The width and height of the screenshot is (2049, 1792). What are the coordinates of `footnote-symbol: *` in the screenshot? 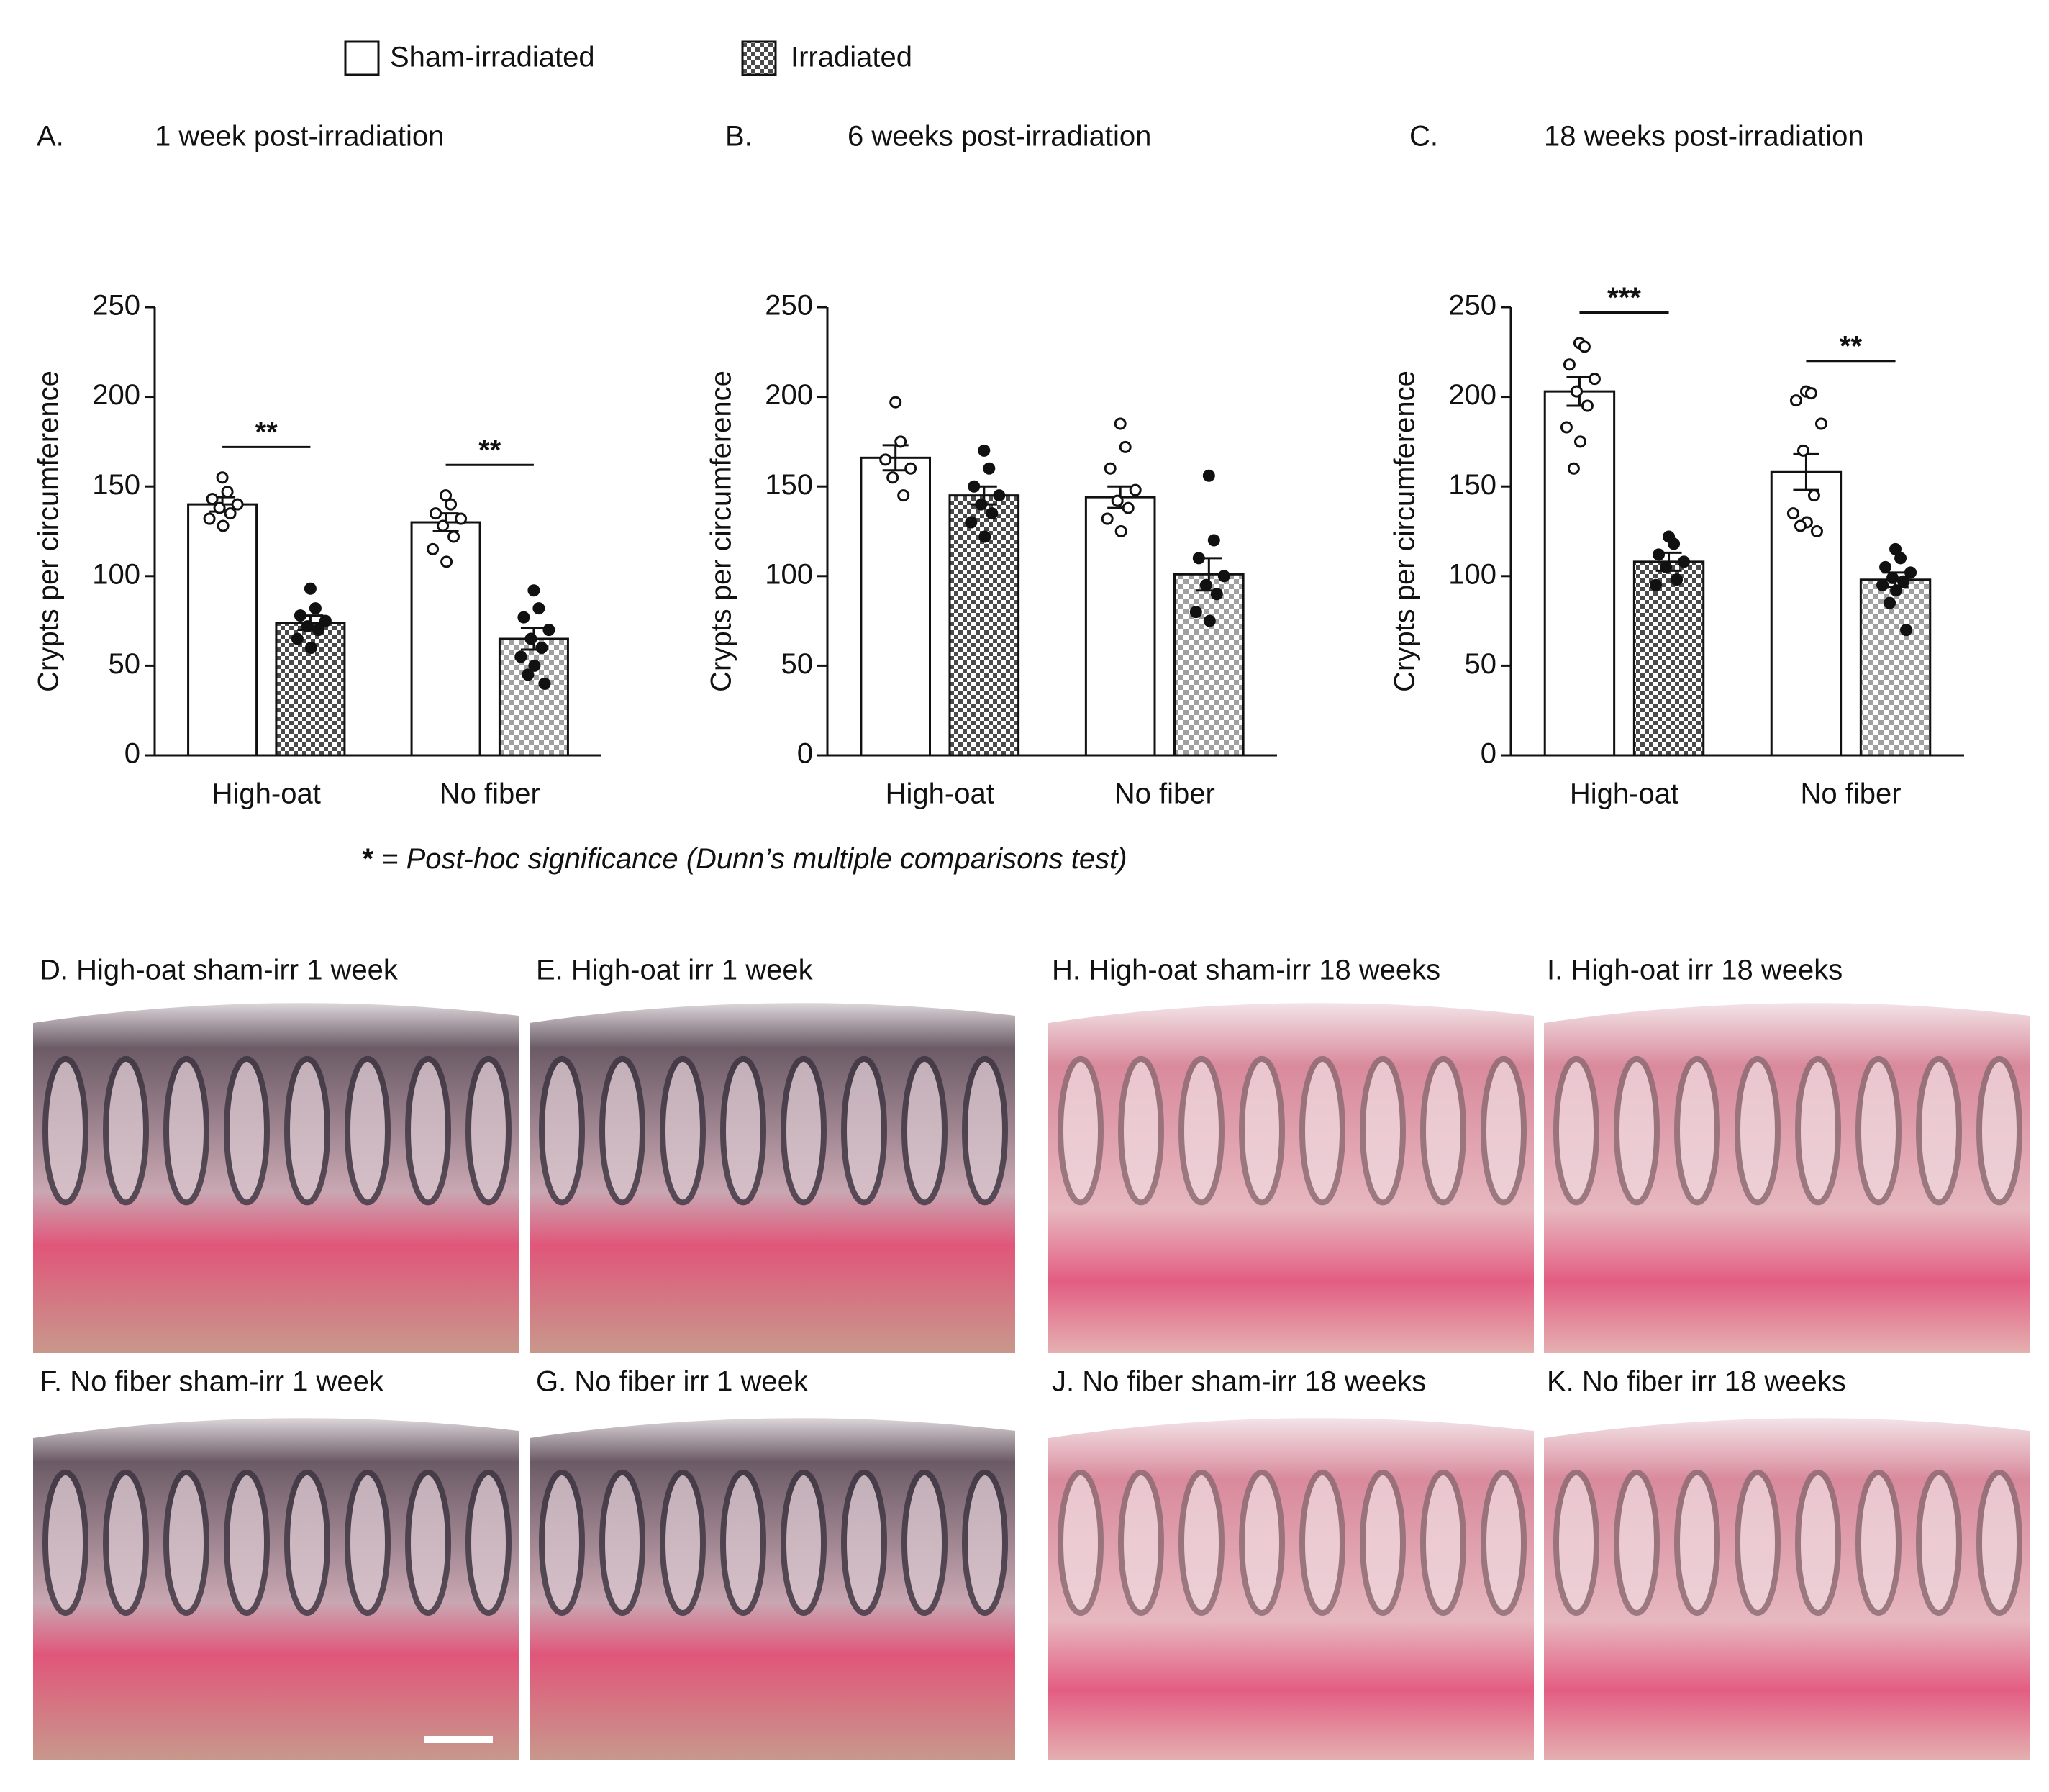 It's located at (367, 859).